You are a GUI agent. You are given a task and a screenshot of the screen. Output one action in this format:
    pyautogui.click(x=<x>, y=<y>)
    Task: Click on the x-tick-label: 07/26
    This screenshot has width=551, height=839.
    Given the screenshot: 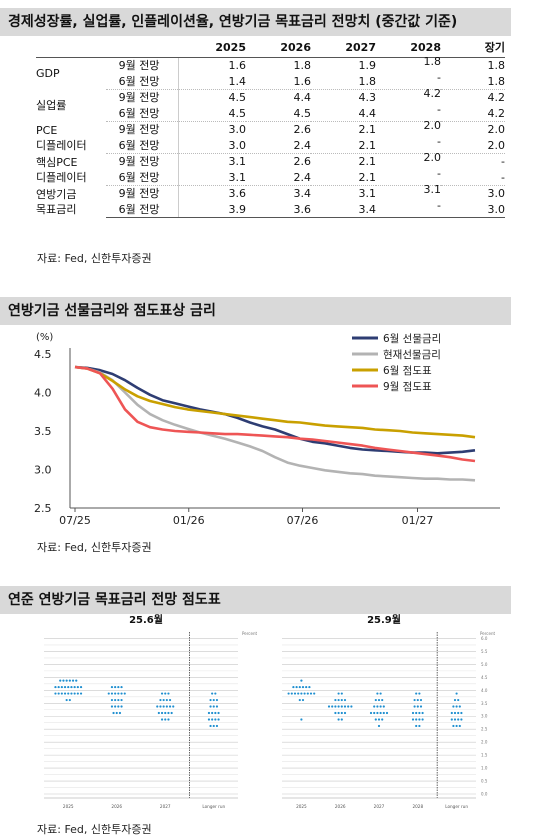 What is the action you would take?
    pyautogui.click(x=303, y=520)
    